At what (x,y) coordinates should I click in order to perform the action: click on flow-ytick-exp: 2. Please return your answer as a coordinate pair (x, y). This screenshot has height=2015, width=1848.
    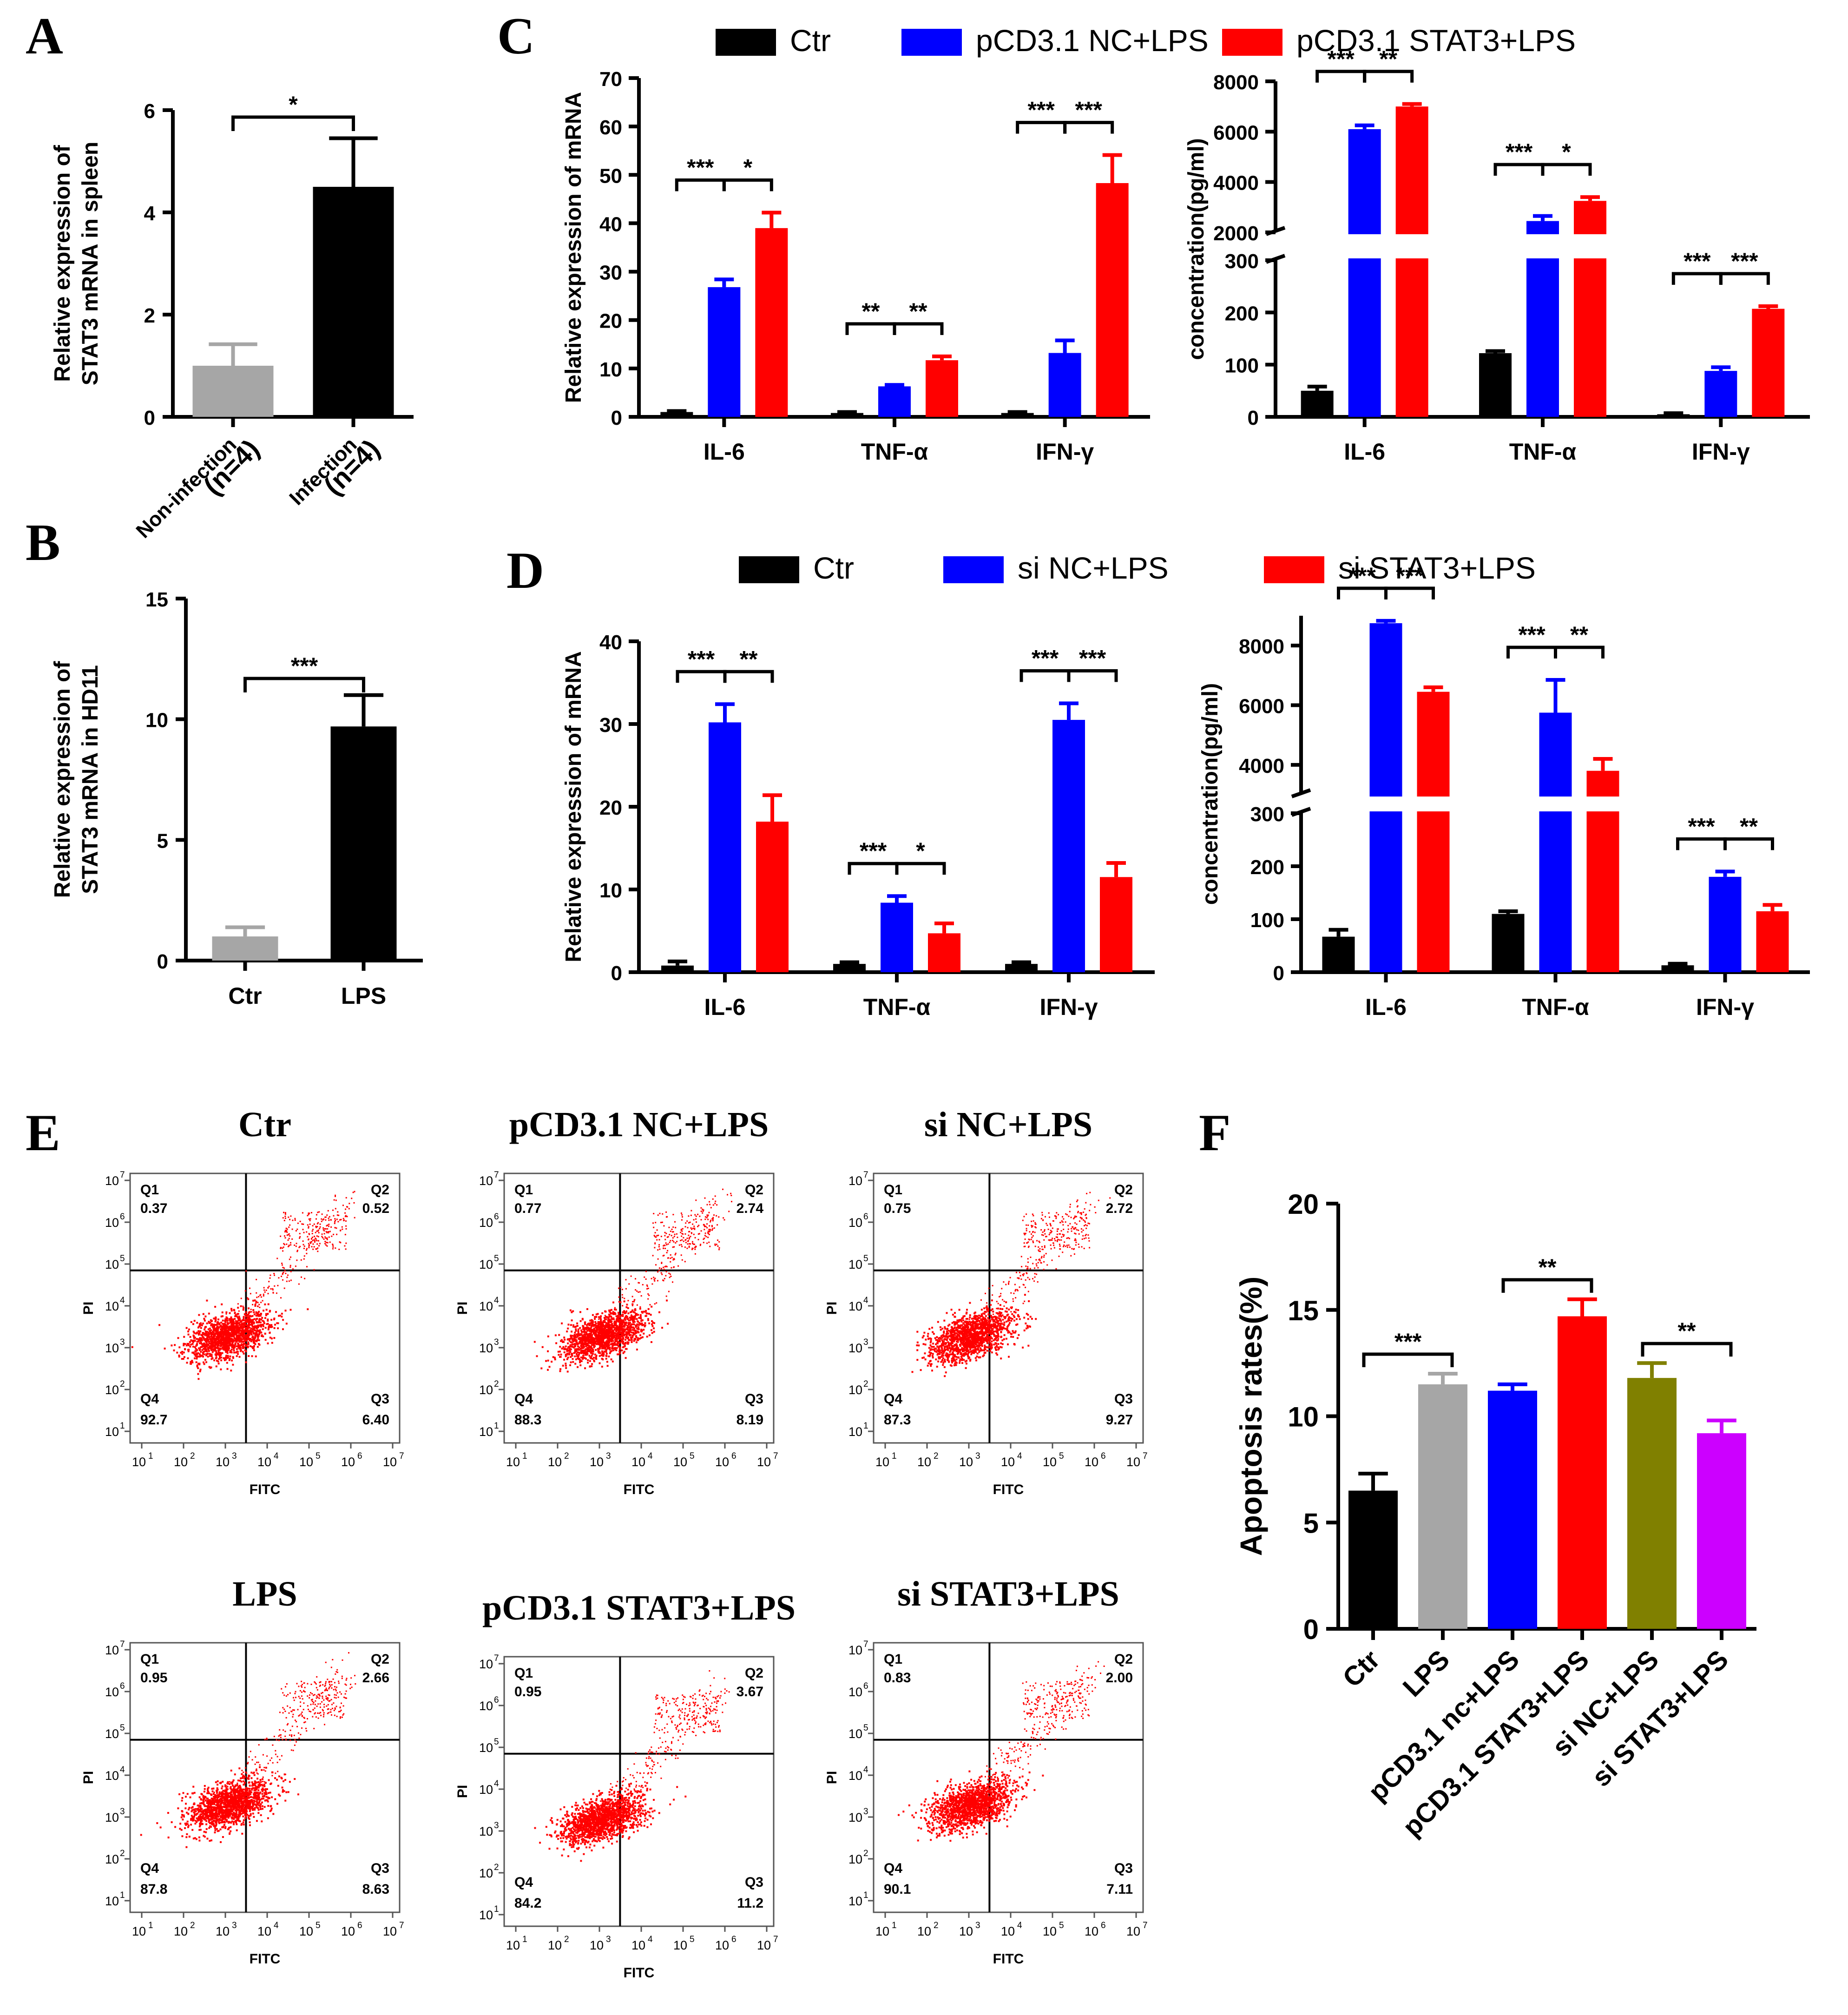
    Looking at the image, I should click on (496, 1384).